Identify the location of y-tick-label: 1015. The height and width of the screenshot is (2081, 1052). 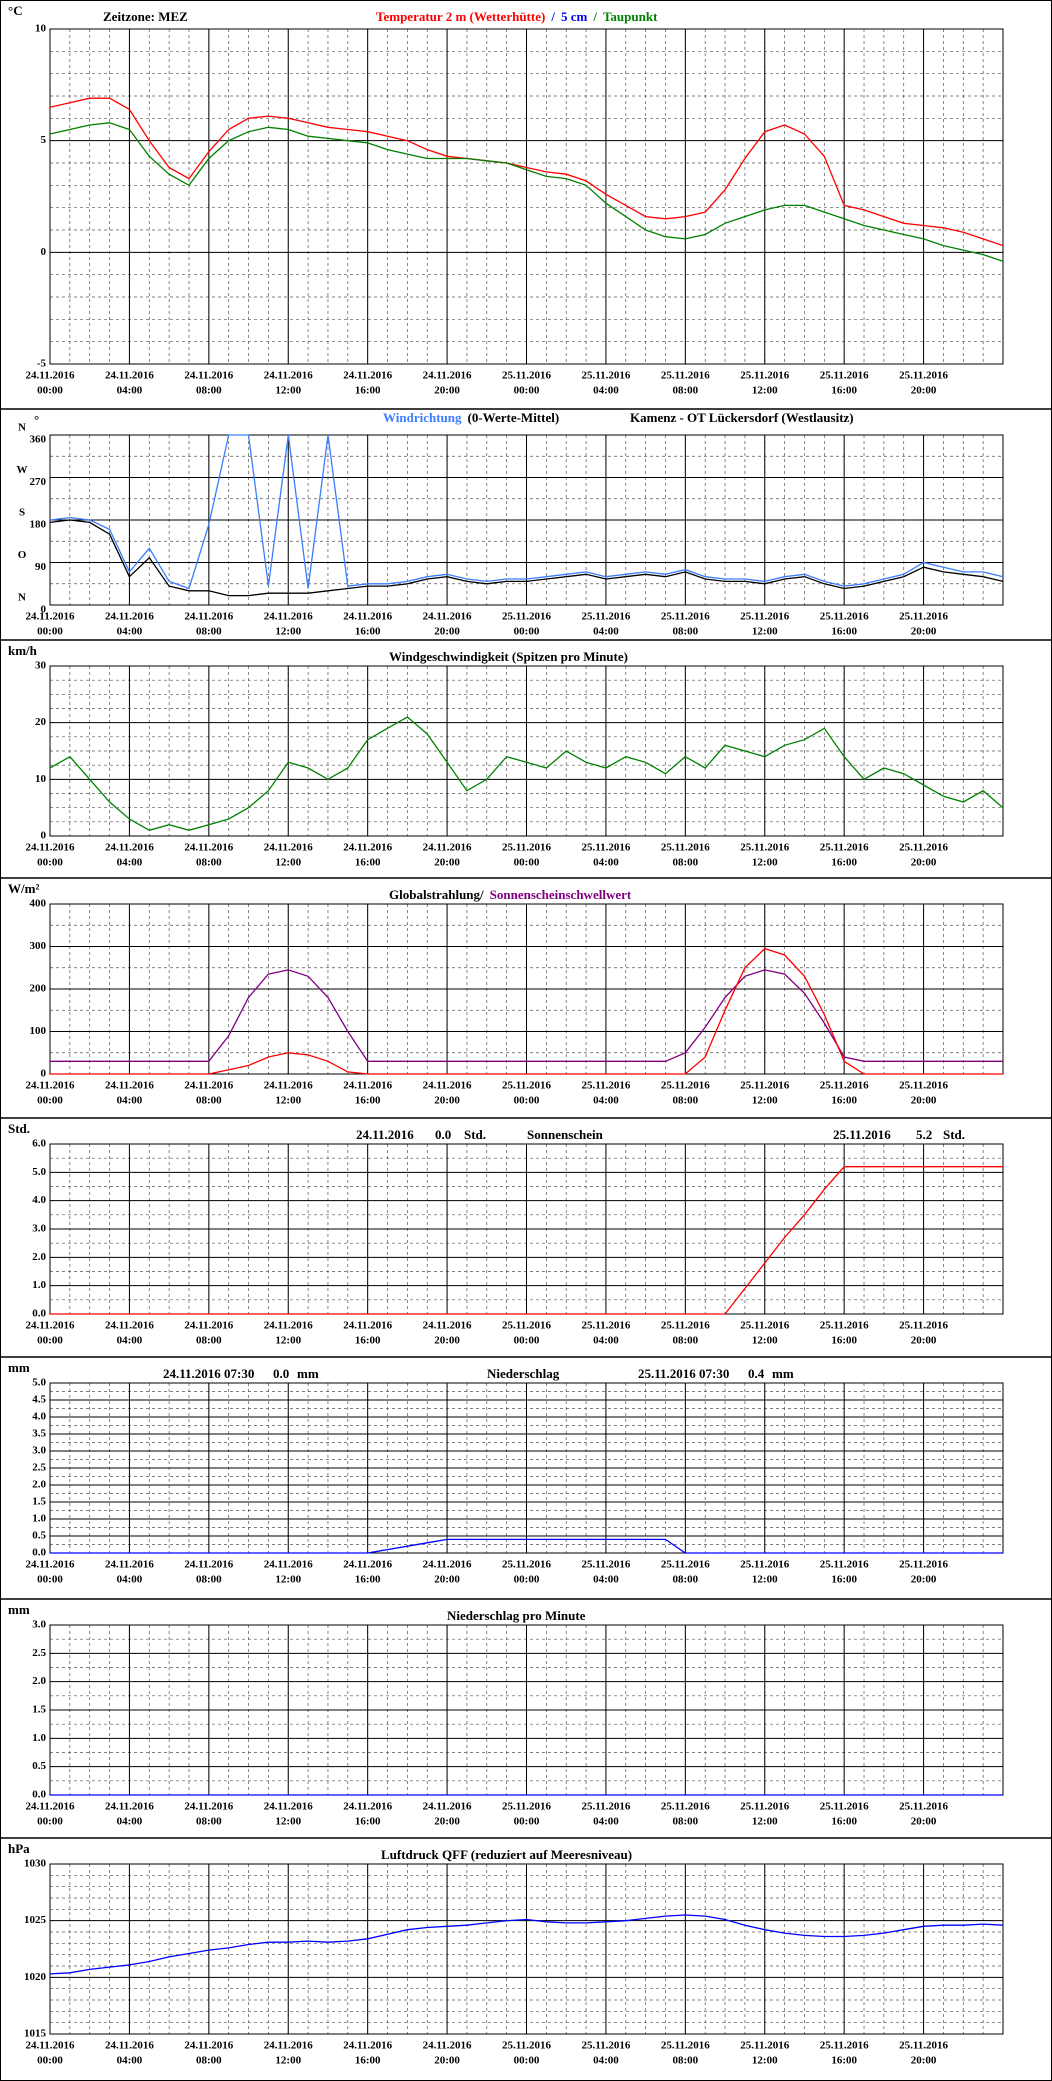
(35, 2034).